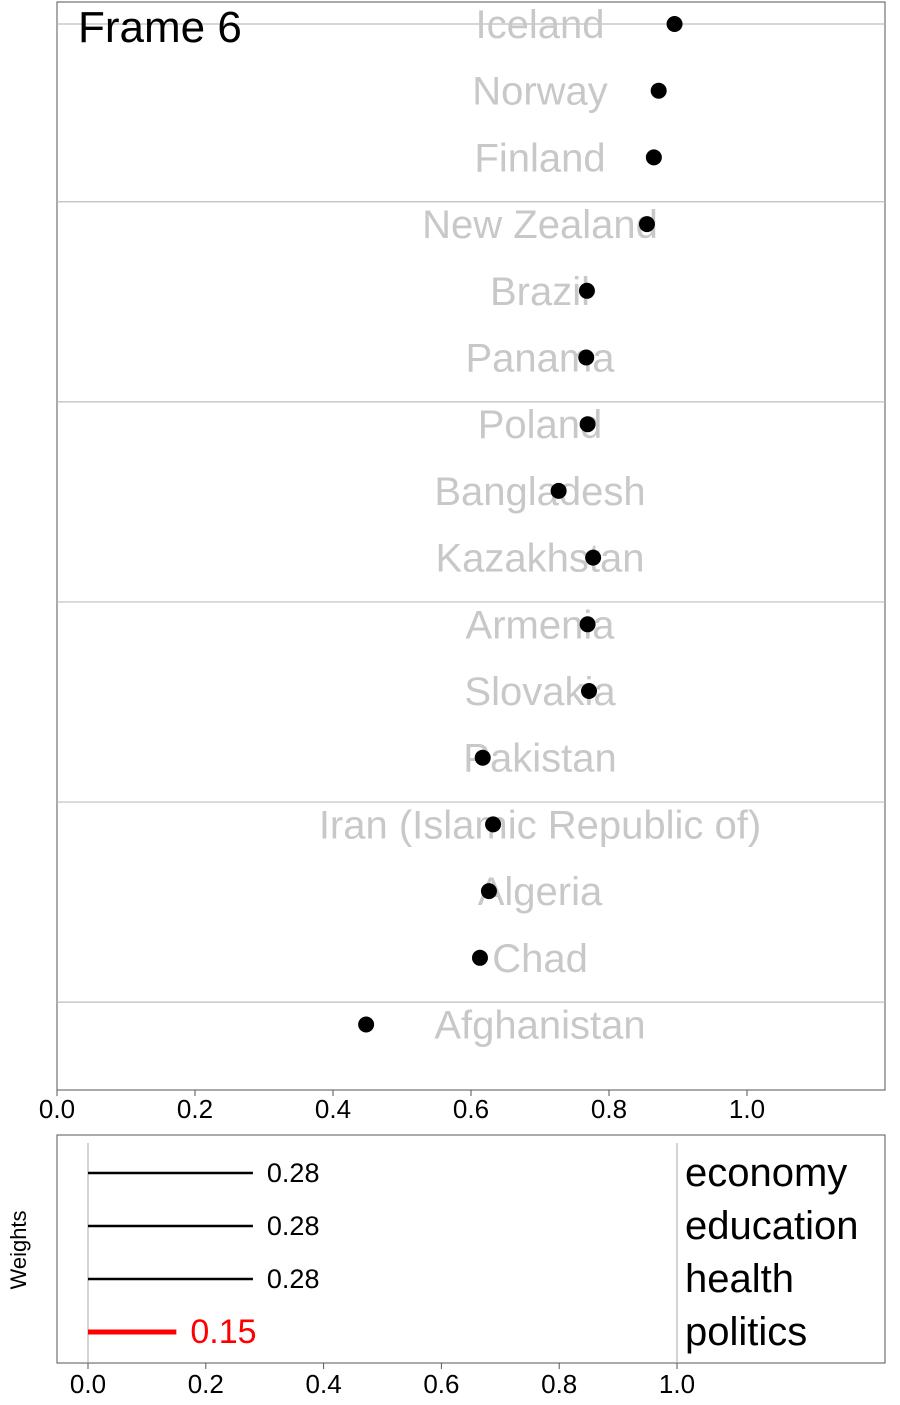 This screenshot has width=900, height=1405. Describe the element at coordinates (739, 1279) in the screenshot. I see `category-label: health` at that location.